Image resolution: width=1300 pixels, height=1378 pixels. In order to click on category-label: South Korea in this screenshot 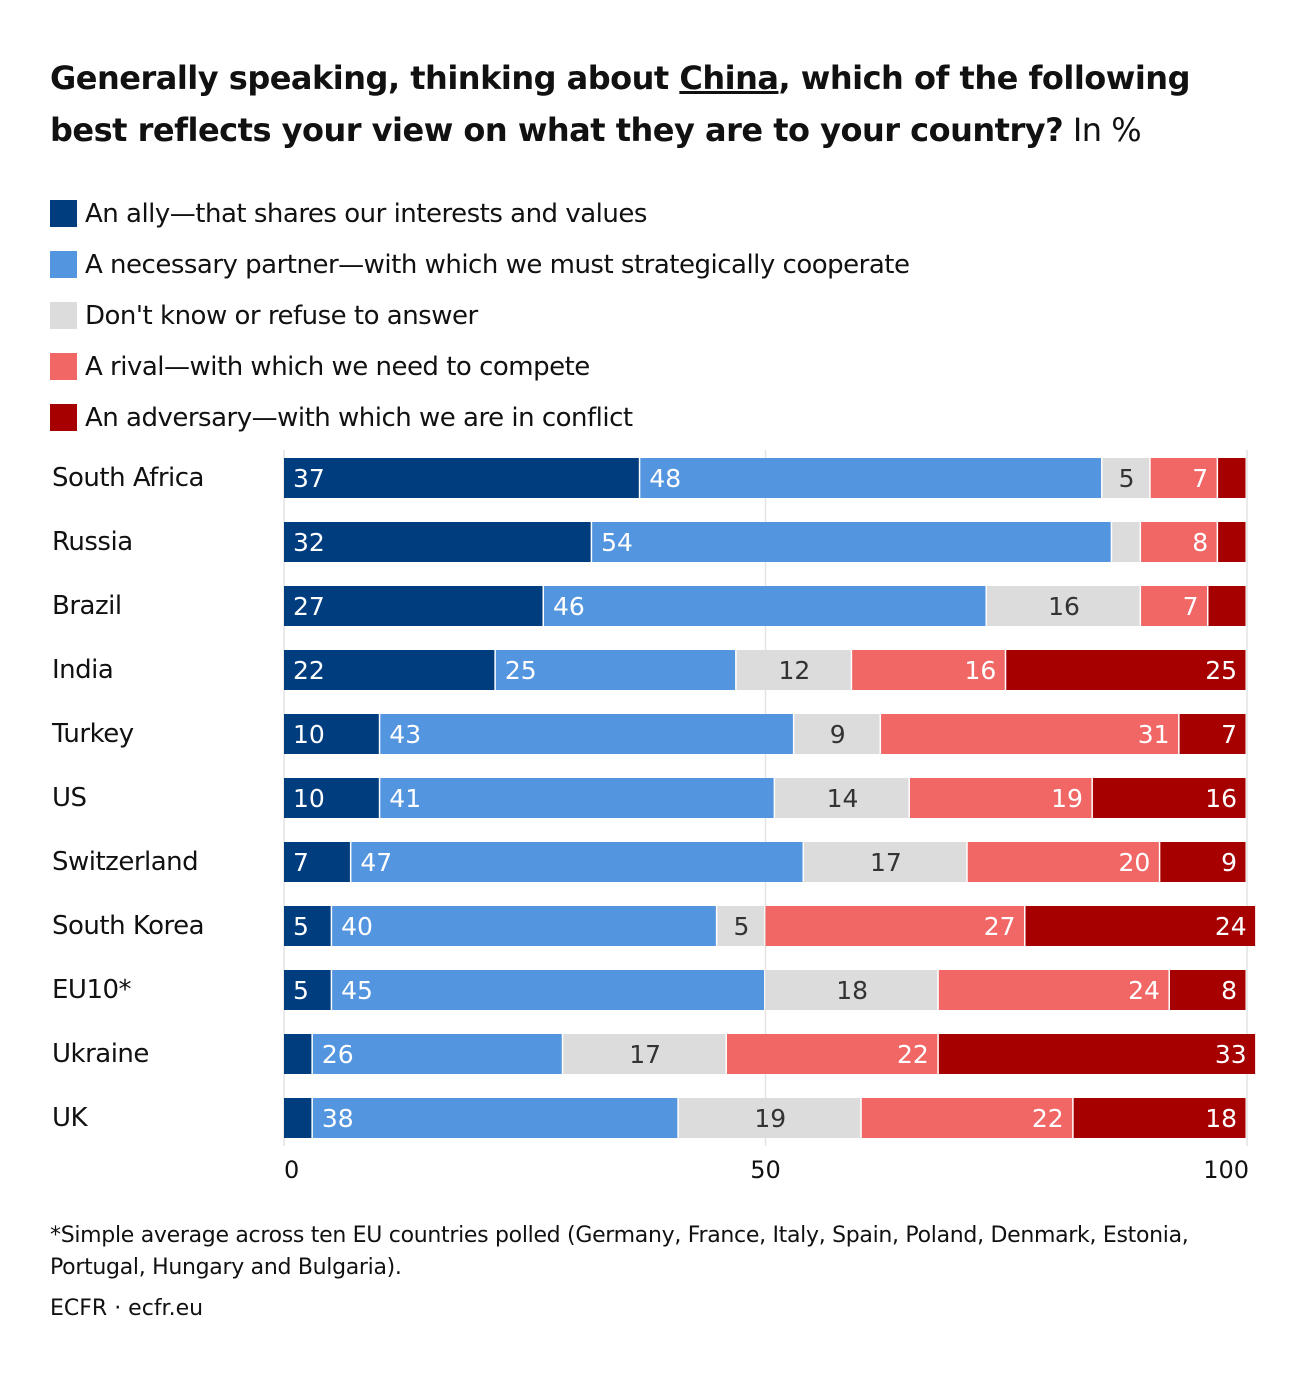, I will do `click(128, 926)`.